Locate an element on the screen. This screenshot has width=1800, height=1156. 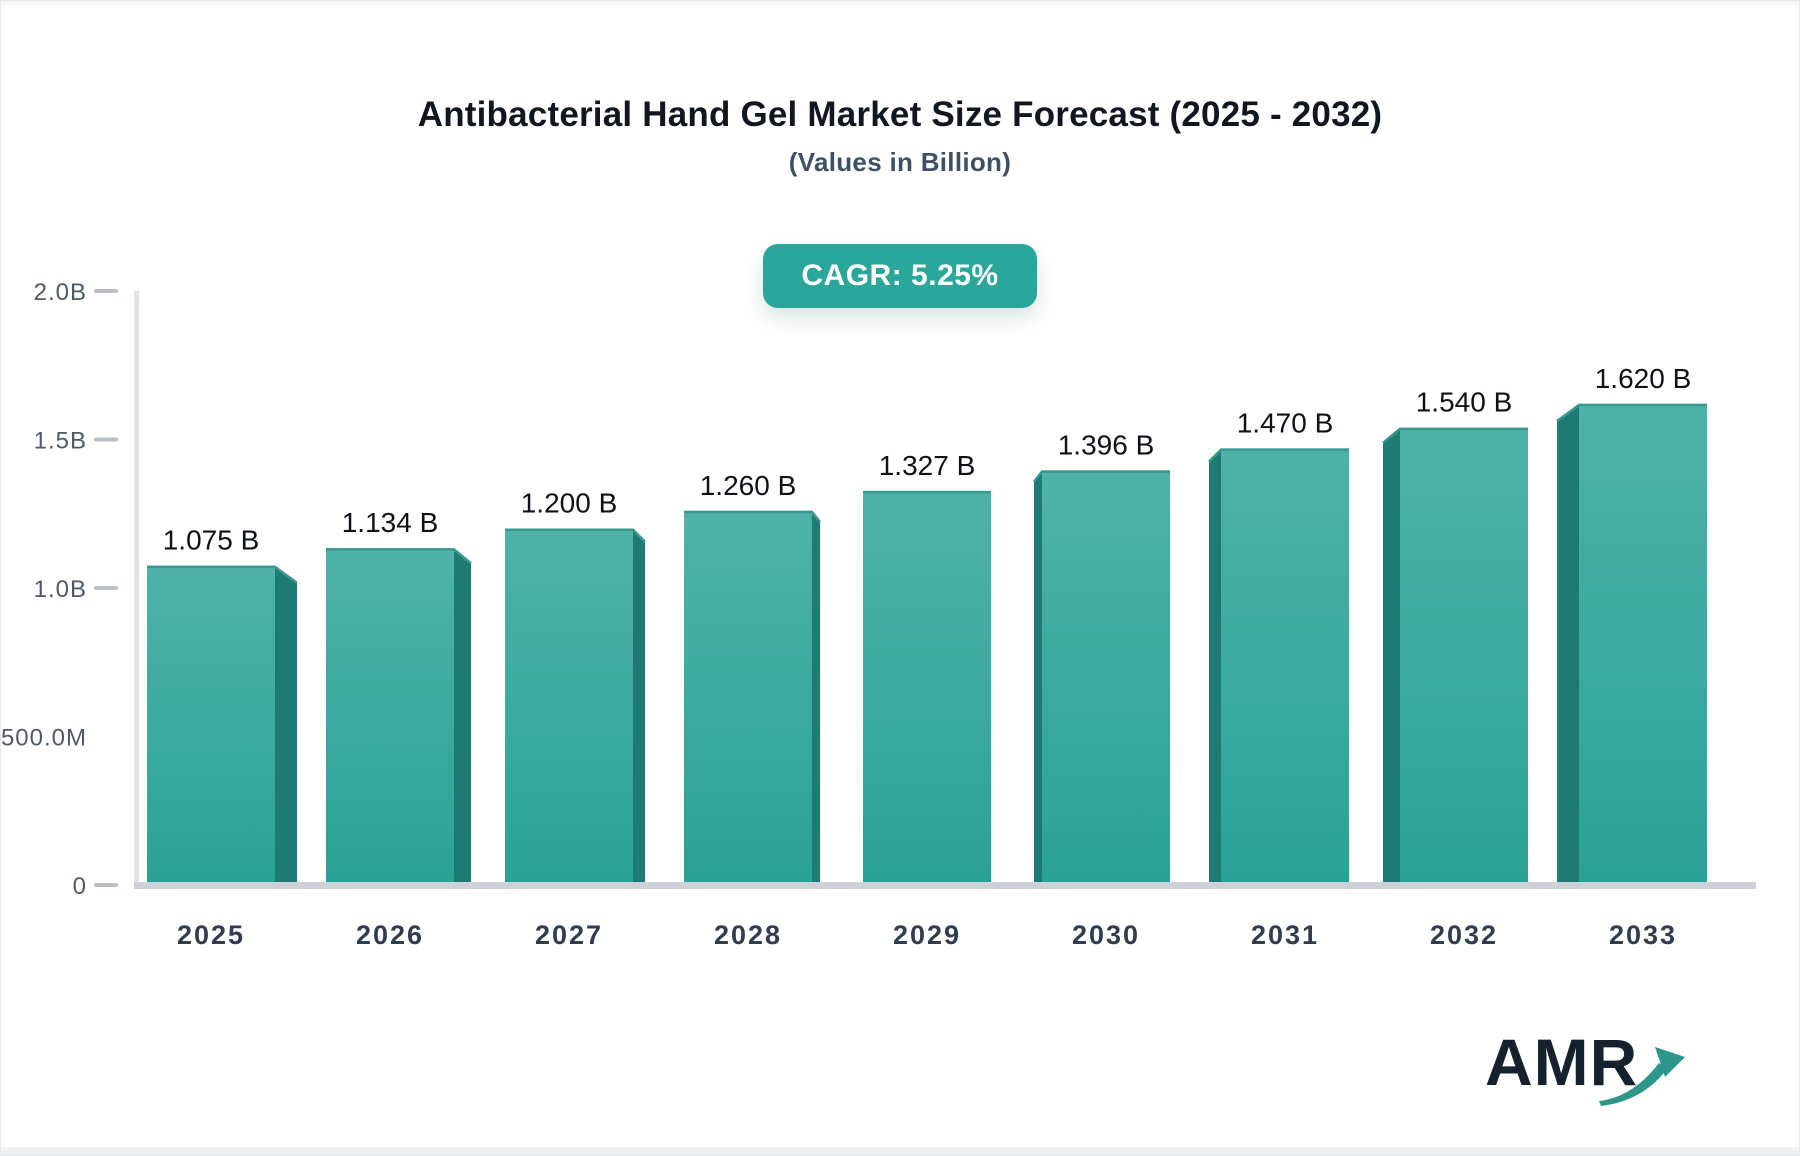
bar-side-2028 is located at coordinates (816, 697).